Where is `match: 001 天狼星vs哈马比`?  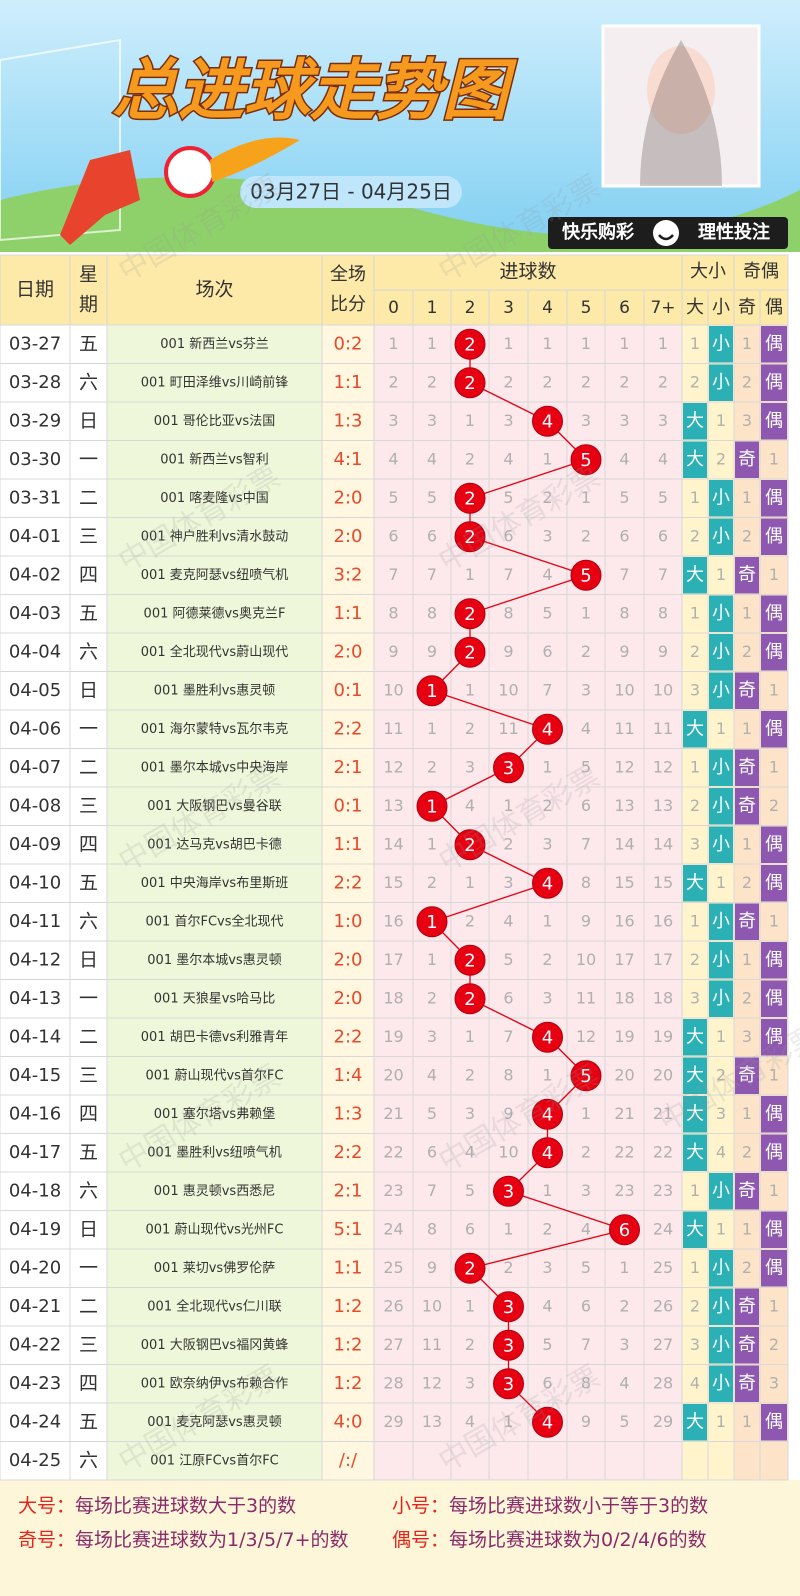 match: 001 天狼星vs哈马比 is located at coordinates (214, 998).